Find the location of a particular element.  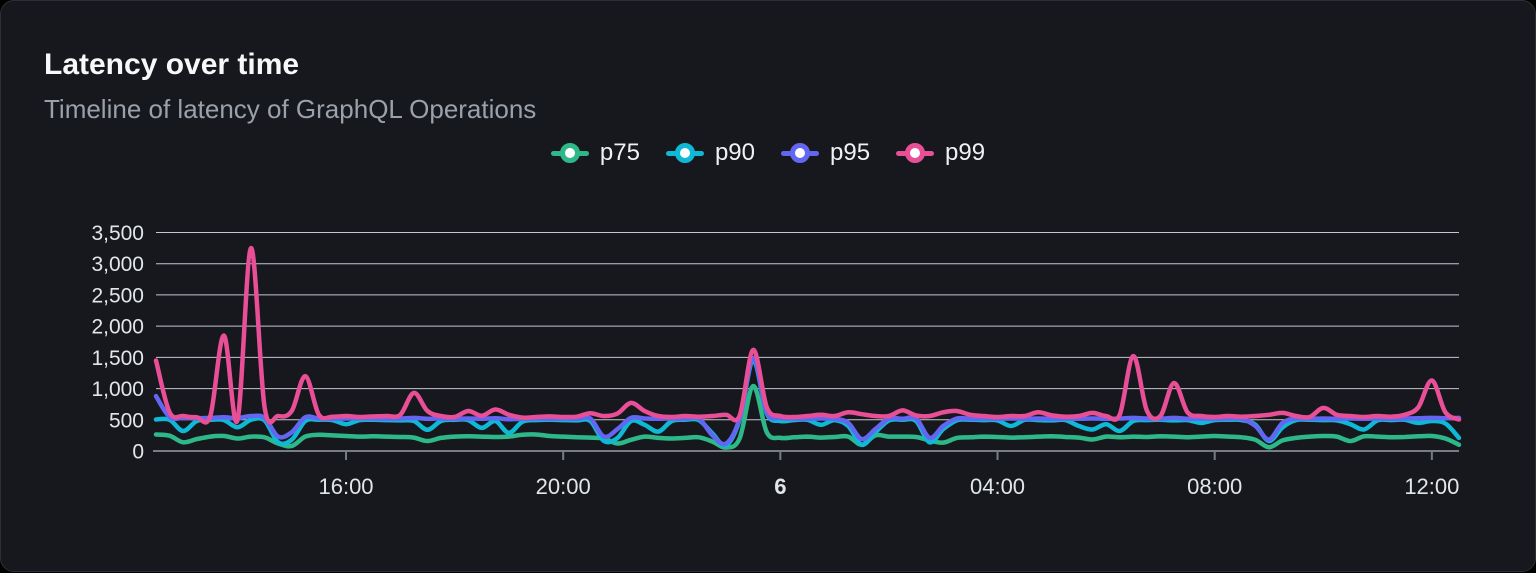

y-axis-label: 1,000 is located at coordinates (117, 389).